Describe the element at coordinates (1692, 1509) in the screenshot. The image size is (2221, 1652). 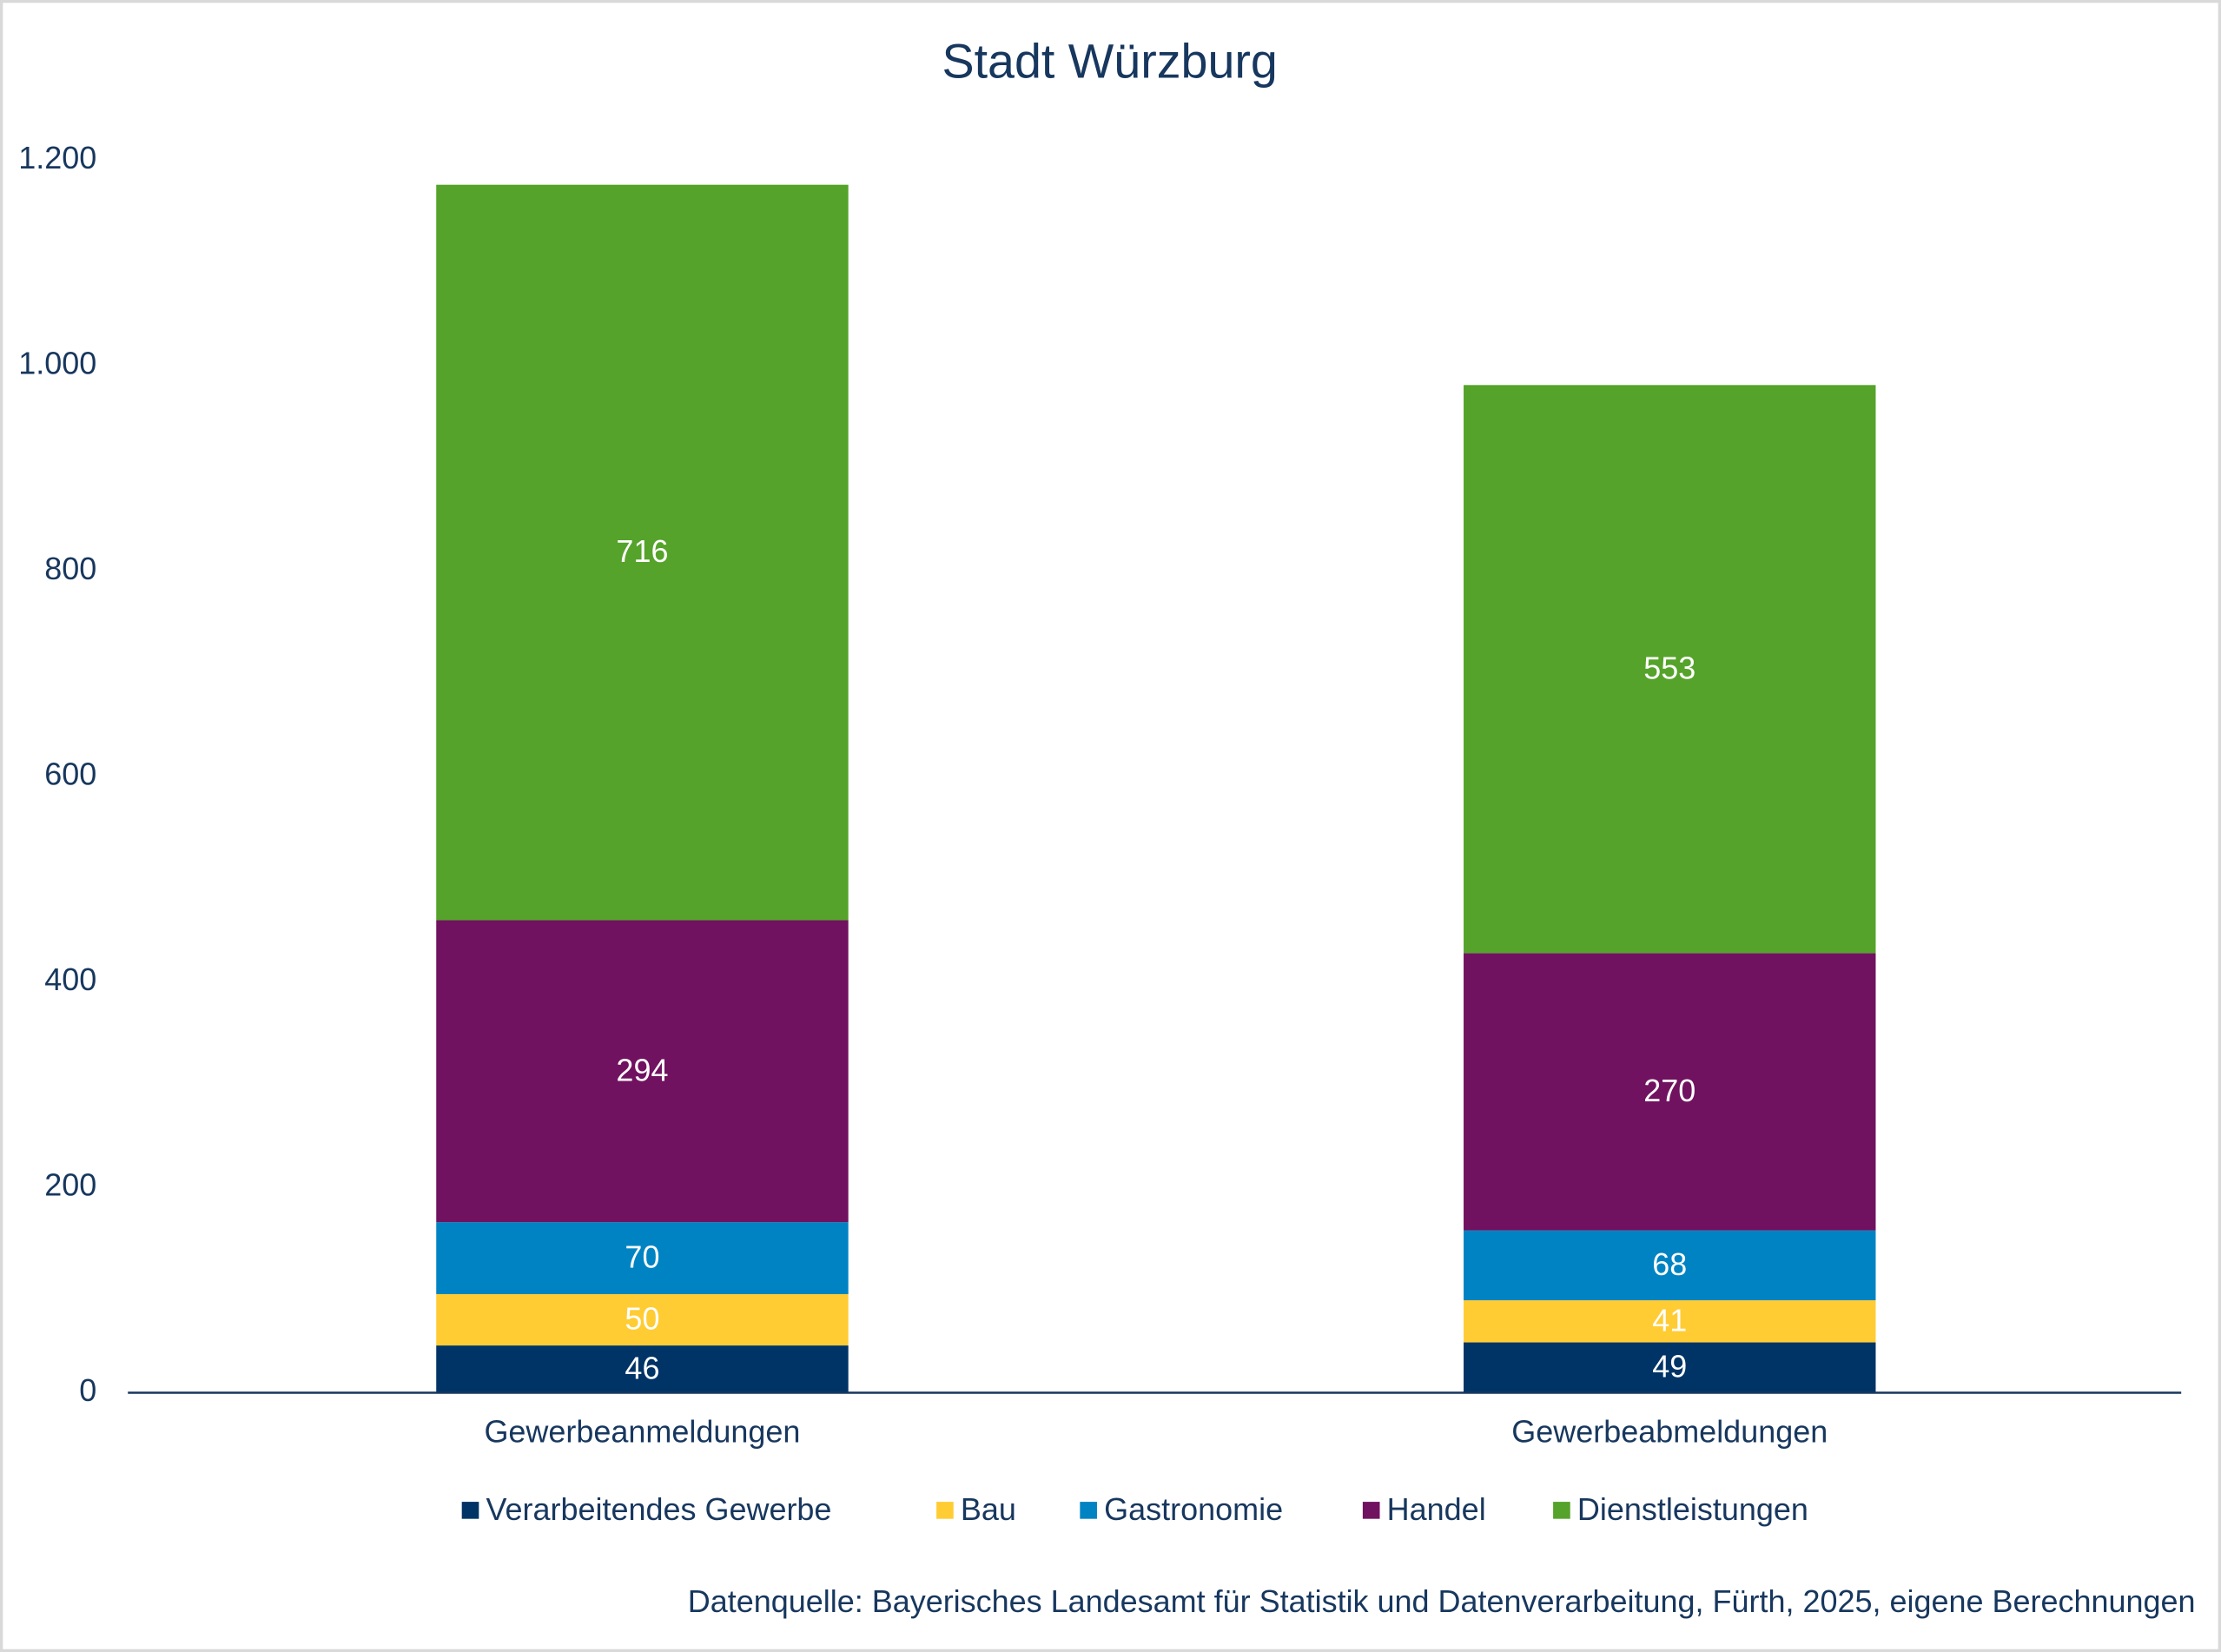
I see `legend-label: Dienstleistungen` at that location.